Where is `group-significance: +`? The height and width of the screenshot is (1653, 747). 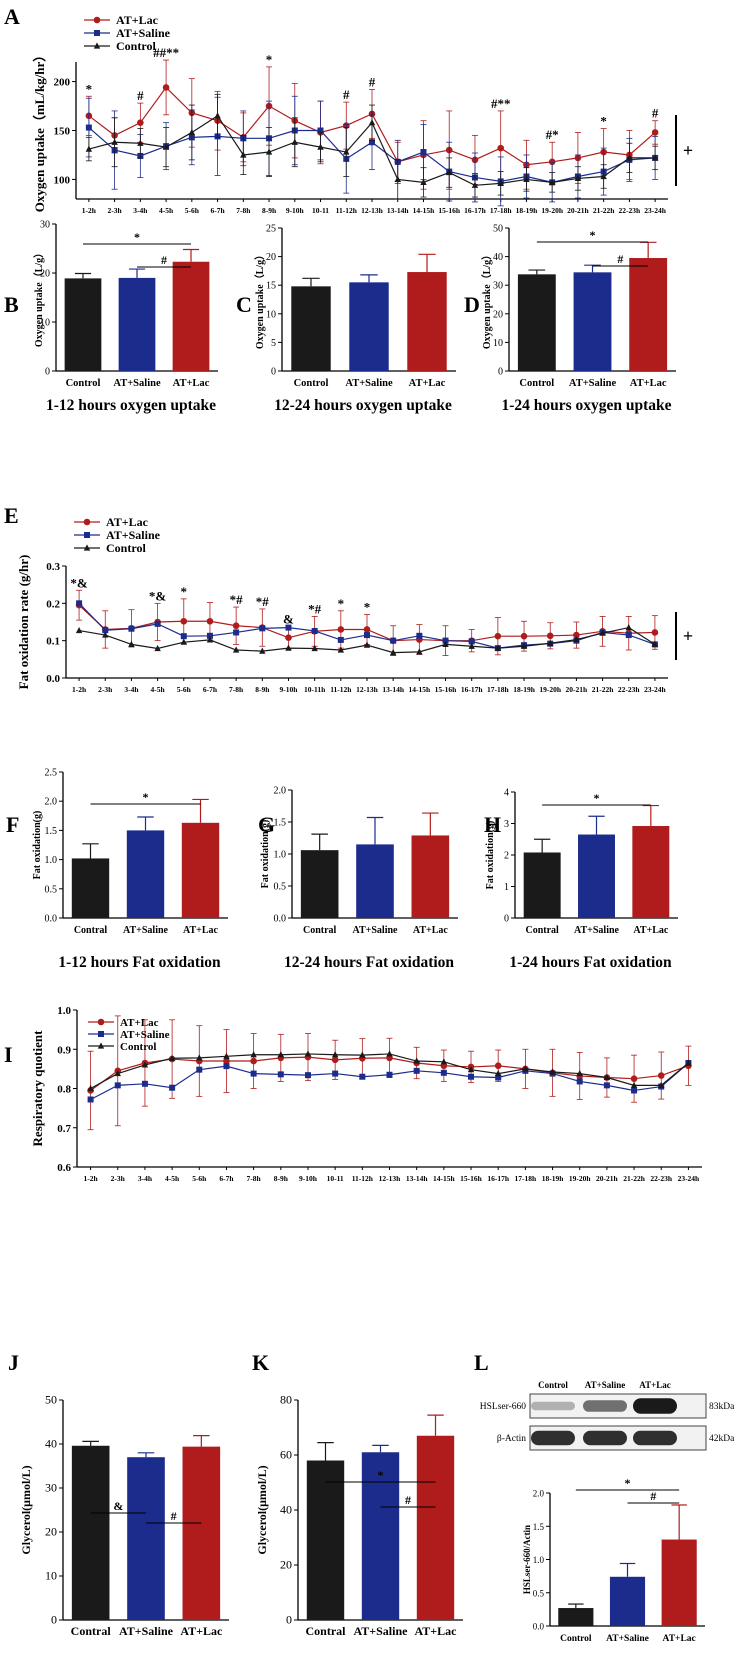 group-significance: + is located at coordinates (688, 636).